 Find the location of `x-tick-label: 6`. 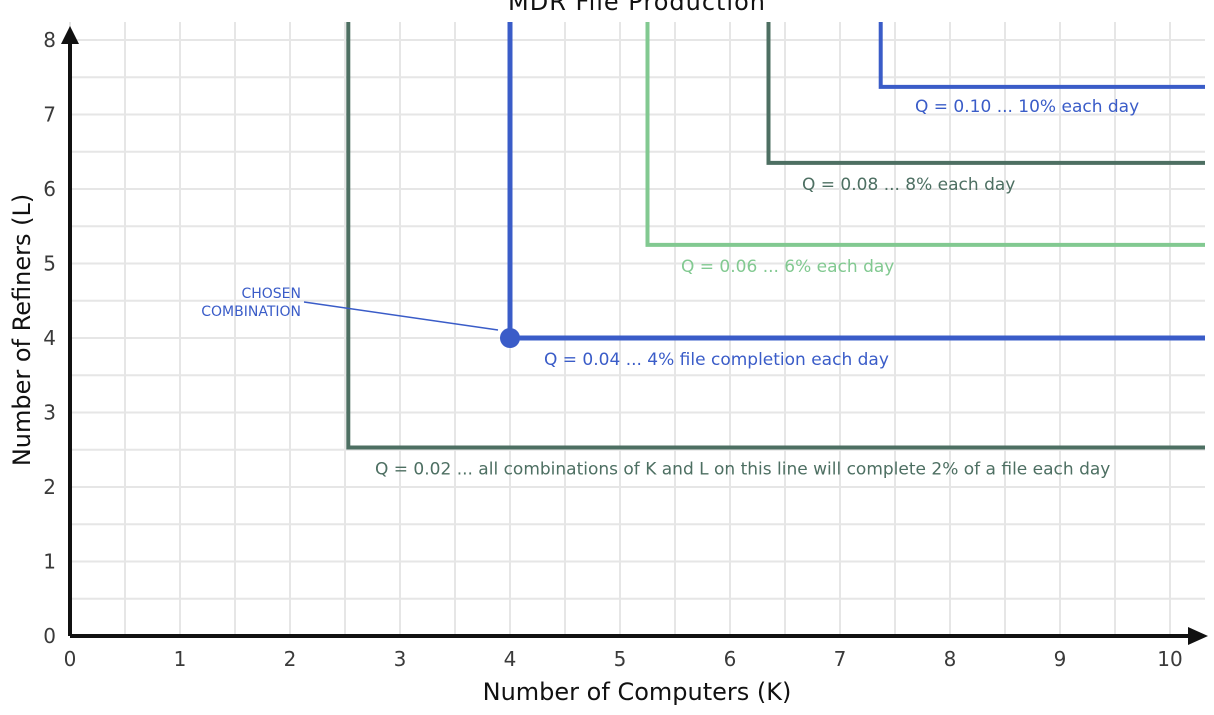

x-tick-label: 6 is located at coordinates (730, 659).